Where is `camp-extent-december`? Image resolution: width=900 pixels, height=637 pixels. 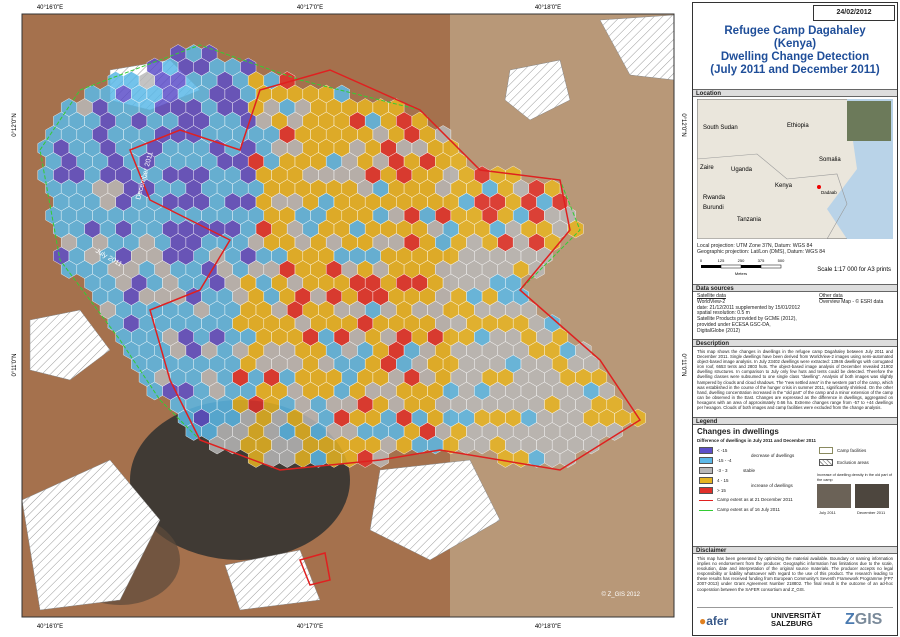
camp-extent-december is located at coordinates (314, 569).